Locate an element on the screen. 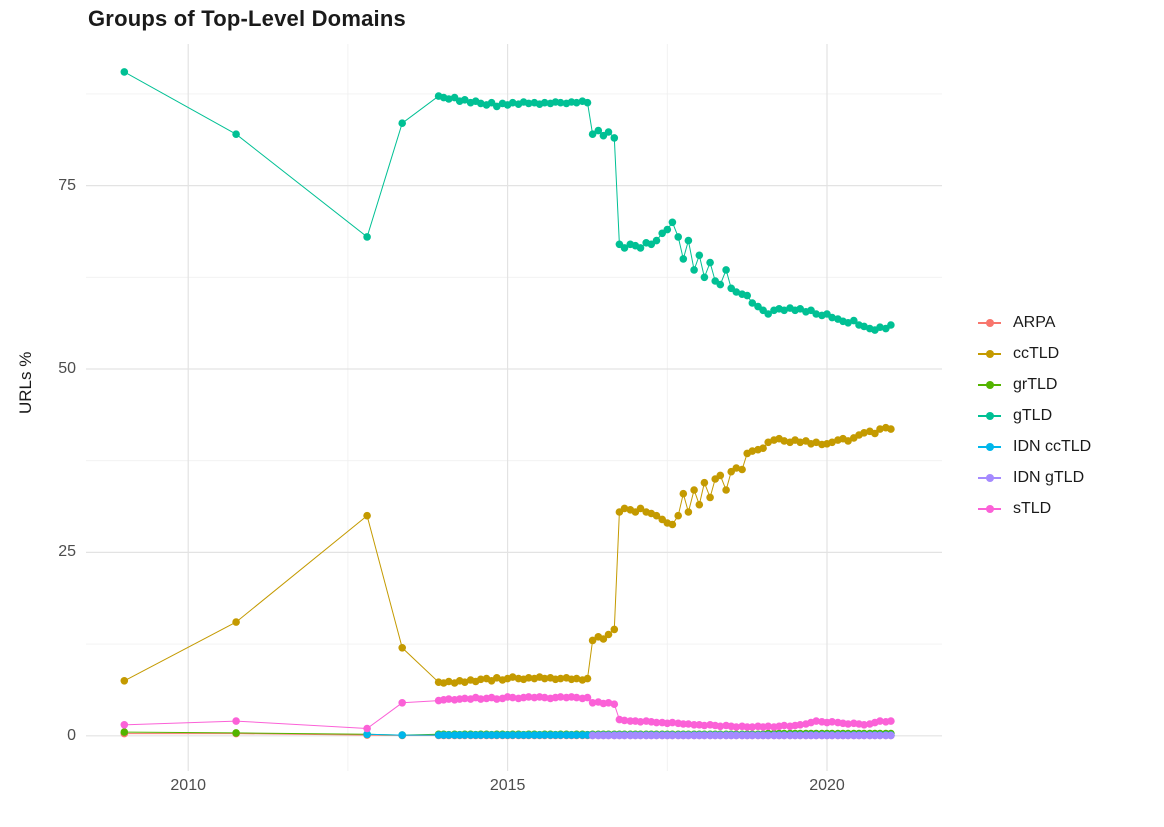 This screenshot has height=827, width=1164. legend-item-gtld: gTLD is located at coordinates (1034, 416).